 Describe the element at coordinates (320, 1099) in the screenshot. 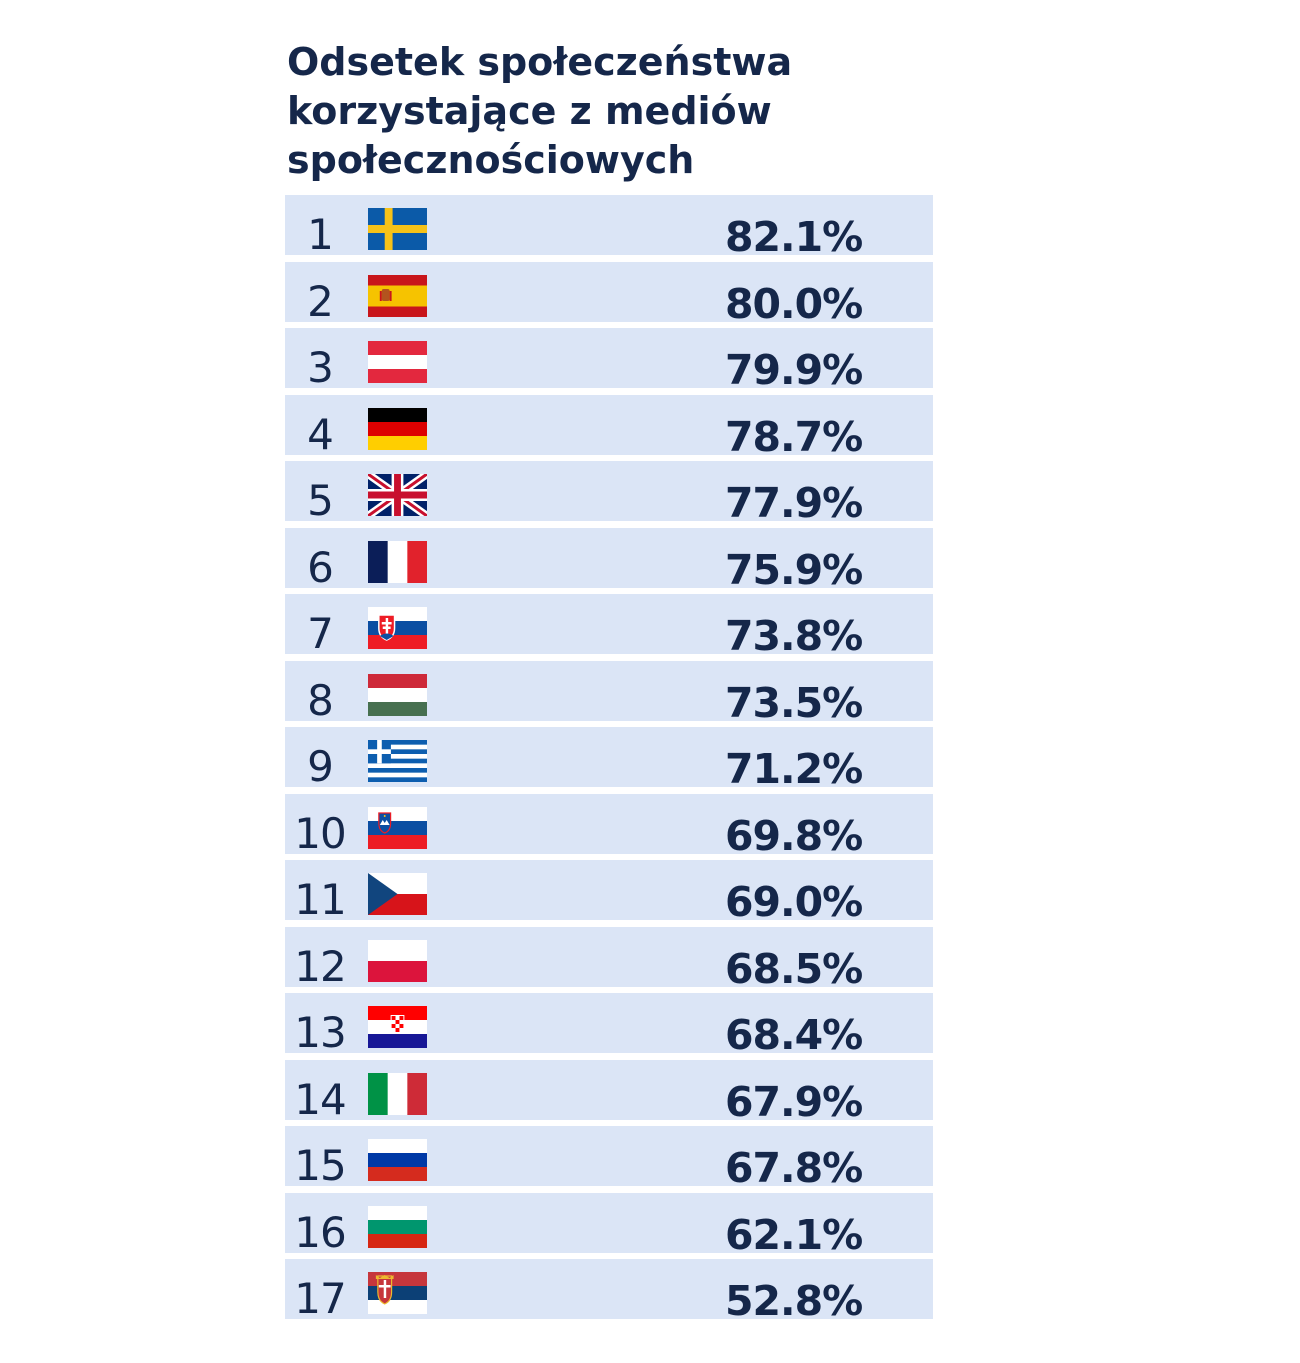

I see `rank-number: 14` at that location.